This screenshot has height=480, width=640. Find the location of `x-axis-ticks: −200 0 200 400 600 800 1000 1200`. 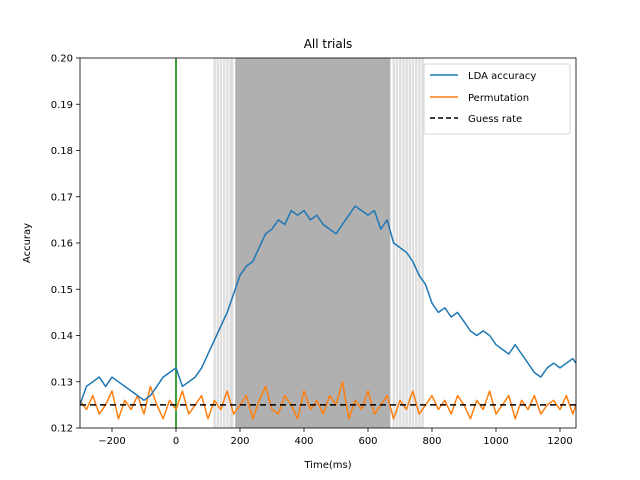

x-axis-ticks: −200 0 200 400 600 800 1000 1200 is located at coordinates (335, 437).